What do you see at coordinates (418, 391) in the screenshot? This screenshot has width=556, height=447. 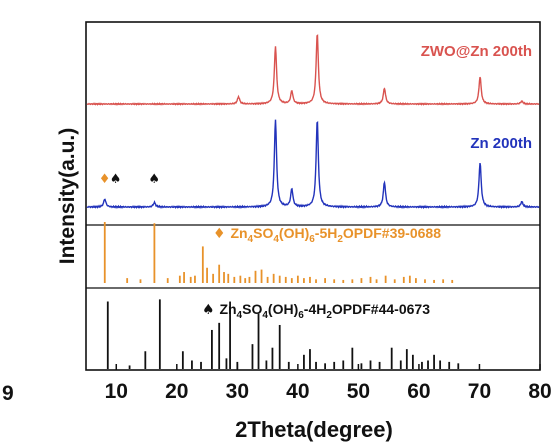 I see `x-tick-label: 60` at bounding box center [418, 391].